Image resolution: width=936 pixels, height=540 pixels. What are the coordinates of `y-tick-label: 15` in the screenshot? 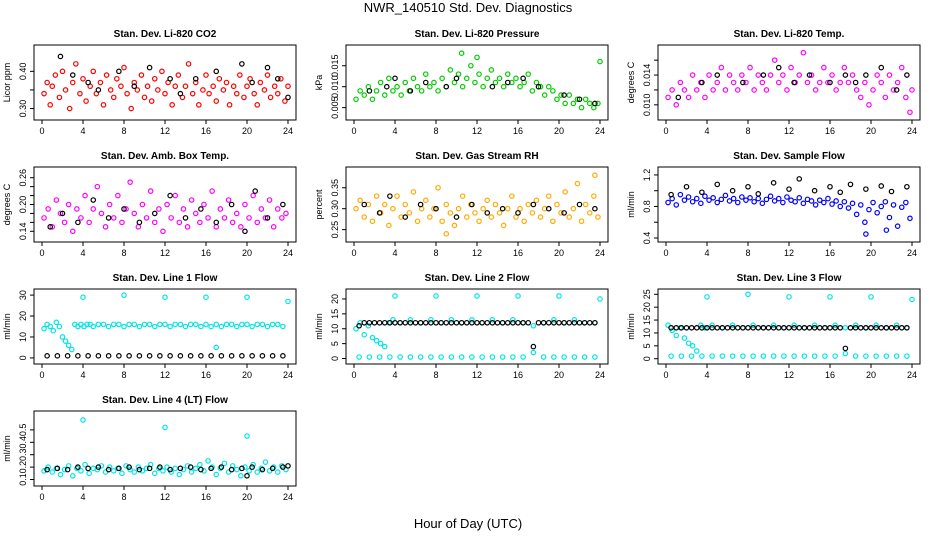 It's located at (335, 314).